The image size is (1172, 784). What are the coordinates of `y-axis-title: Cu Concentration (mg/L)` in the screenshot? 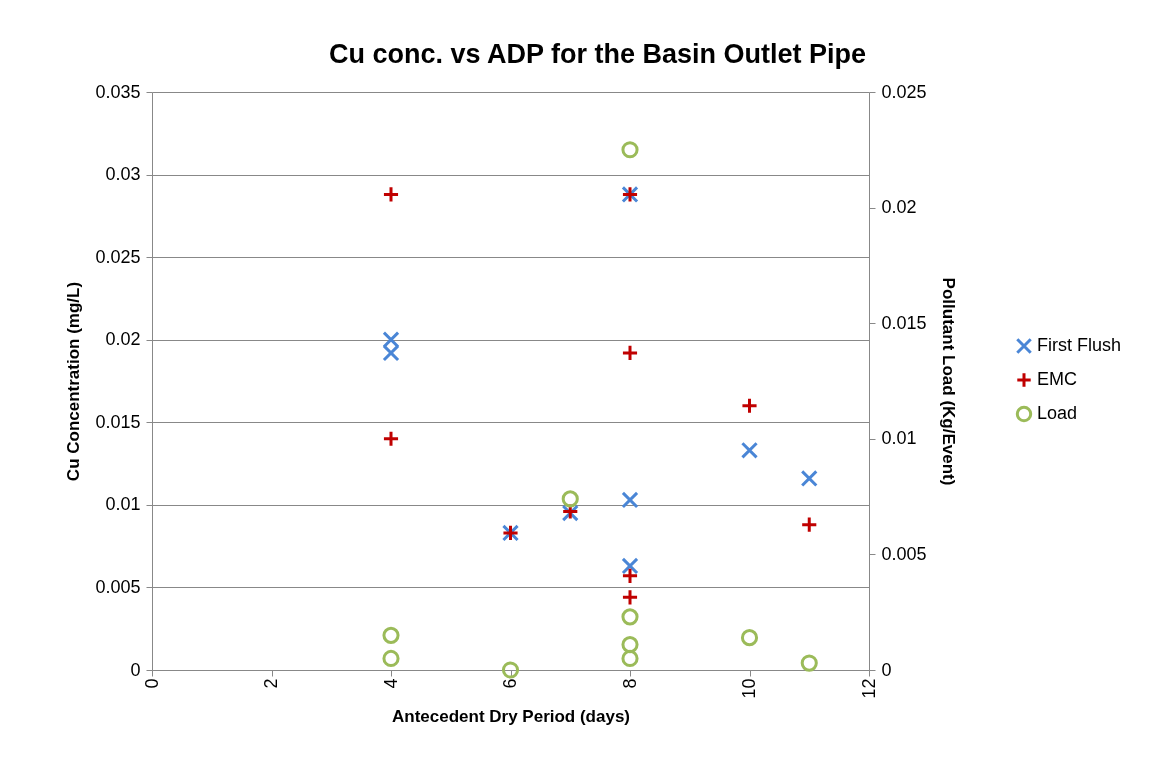 It's located at (74, 381).